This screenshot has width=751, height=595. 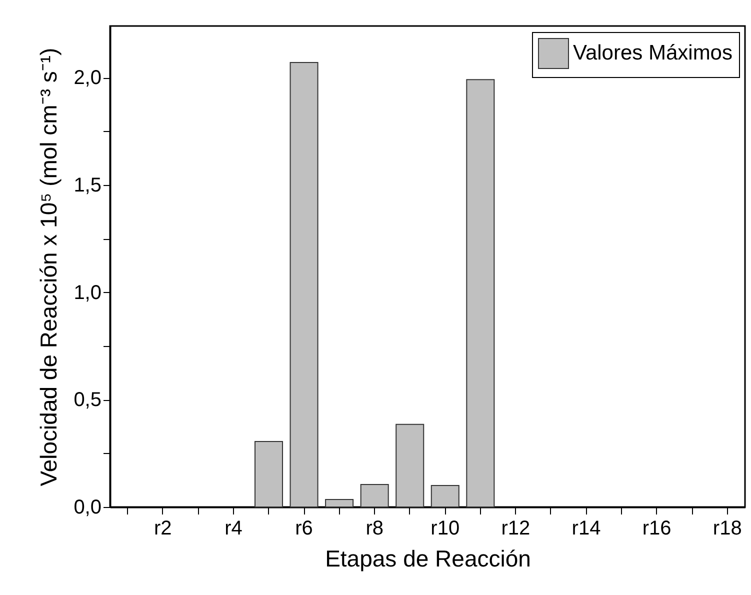 I want to click on y-tick-label: 2,0, so click(x=88, y=78).